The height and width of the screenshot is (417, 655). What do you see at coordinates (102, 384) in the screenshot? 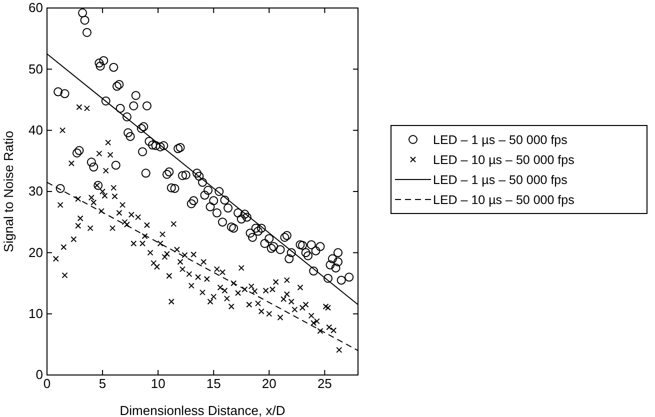
I see `x-tick-label: 5` at bounding box center [102, 384].